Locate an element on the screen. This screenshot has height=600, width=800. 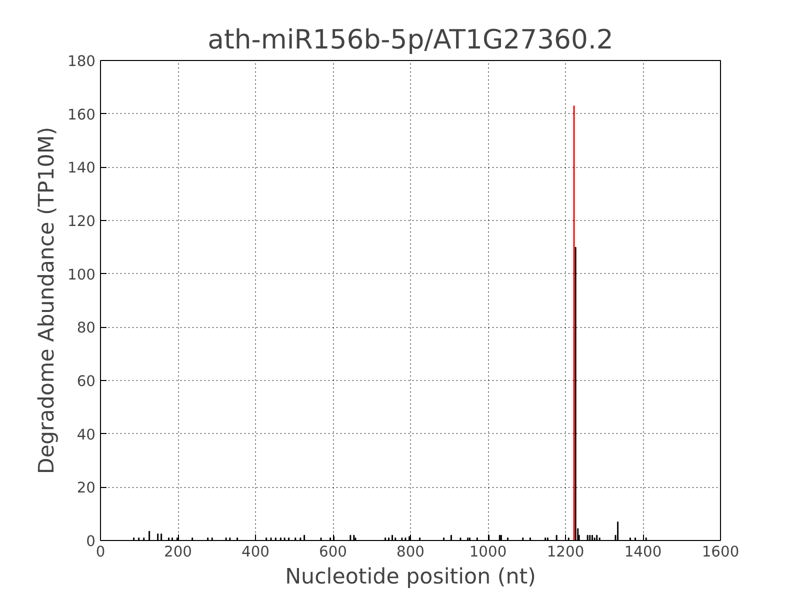
y-tick-label: 180 is located at coordinates (82, 61).